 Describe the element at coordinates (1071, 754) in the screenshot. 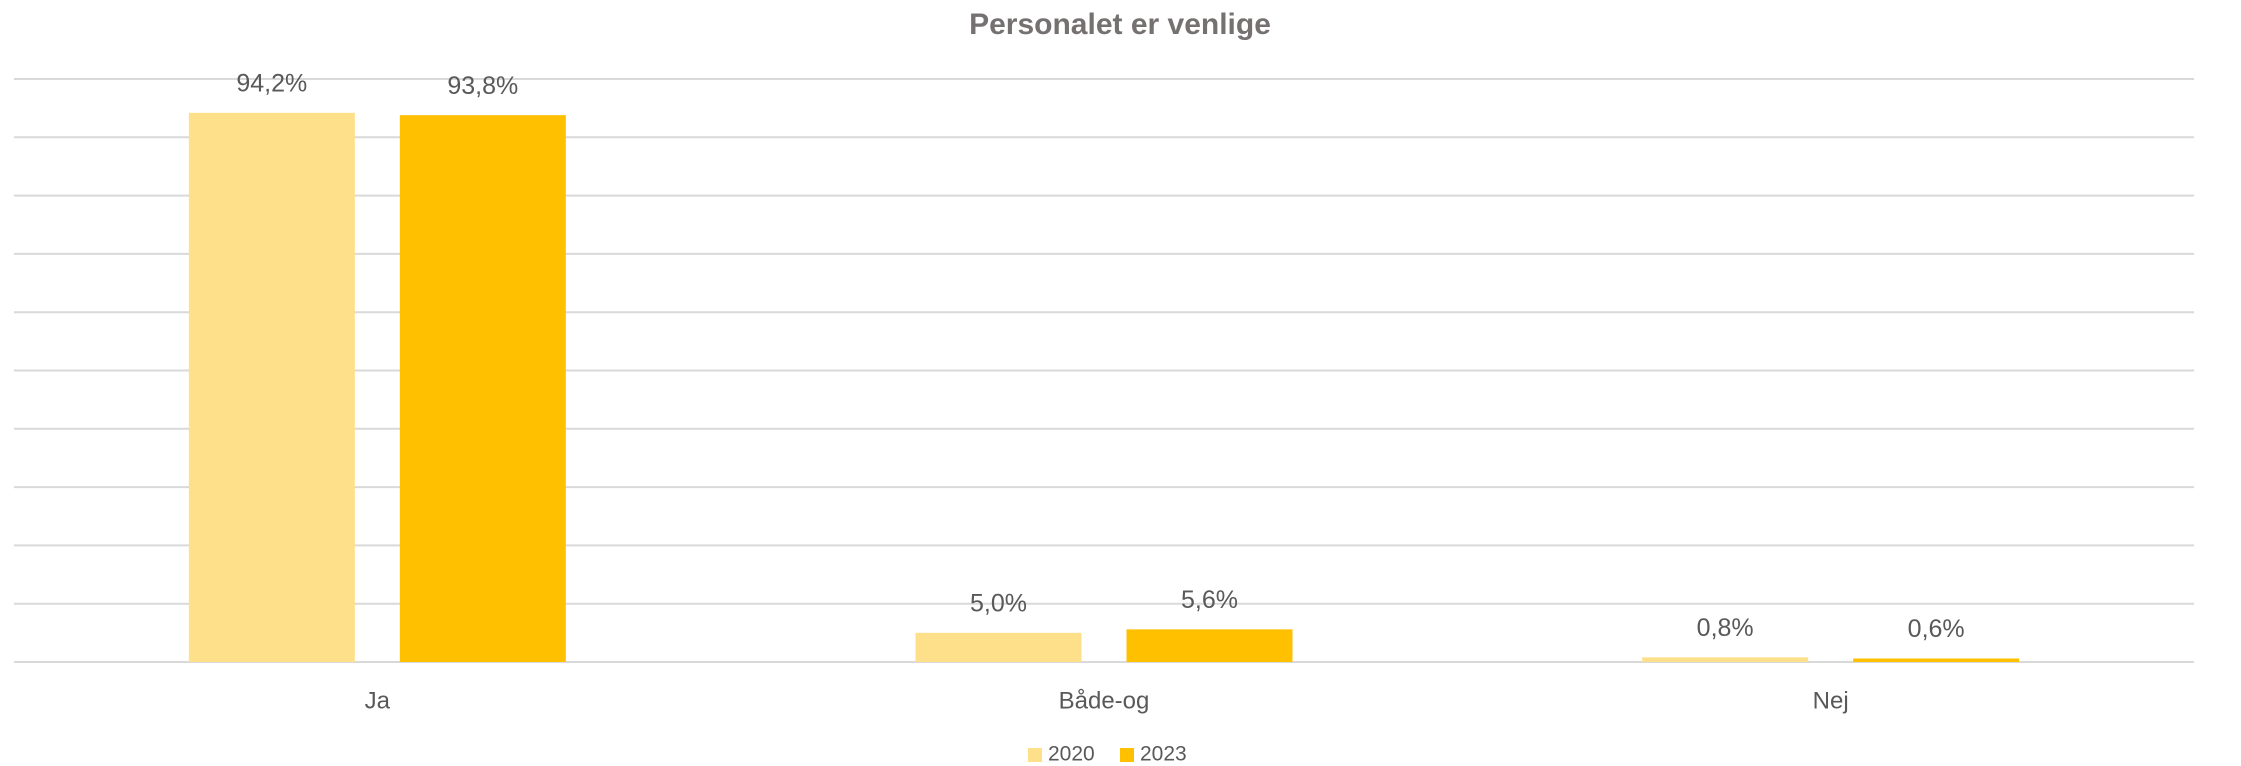

I see `legend-label: 2020` at that location.